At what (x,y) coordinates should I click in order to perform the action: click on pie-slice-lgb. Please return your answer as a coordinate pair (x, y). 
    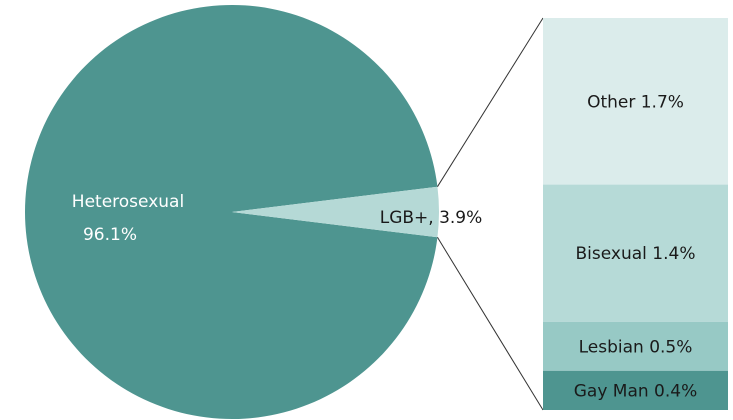
    Looking at the image, I should click on (335, 212).